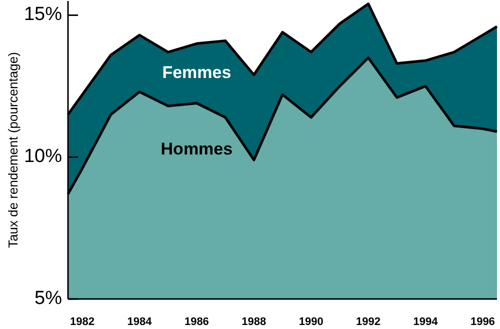 This screenshot has height=329, width=500. What do you see at coordinates (196, 322) in the screenshot?
I see `x-tick-label: 1986` at bounding box center [196, 322].